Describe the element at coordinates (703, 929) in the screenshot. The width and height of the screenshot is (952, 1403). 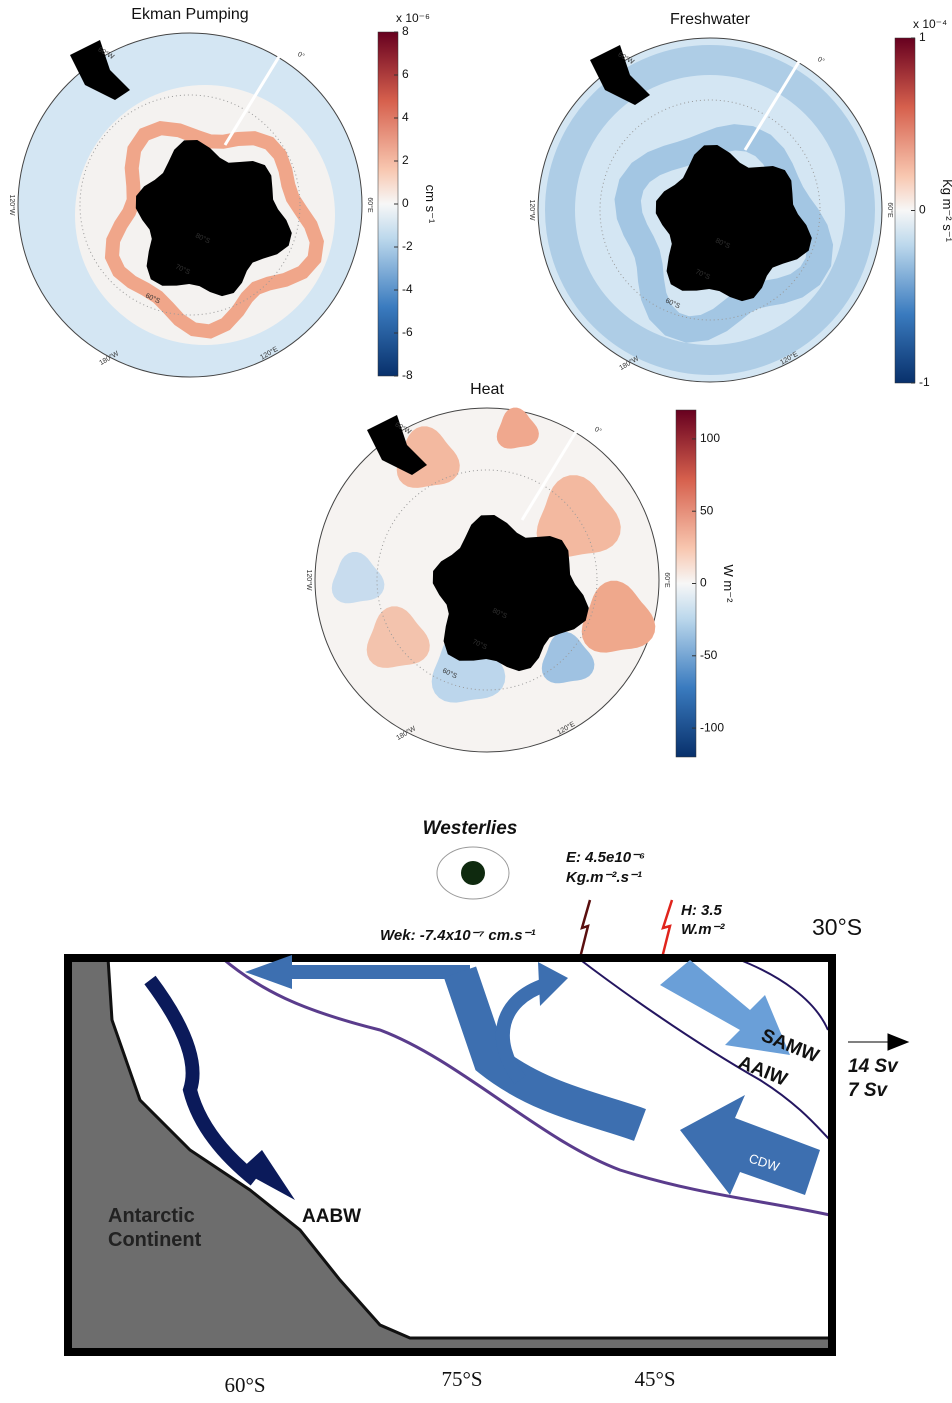
I see `h-units: W.m⁻²` at that location.